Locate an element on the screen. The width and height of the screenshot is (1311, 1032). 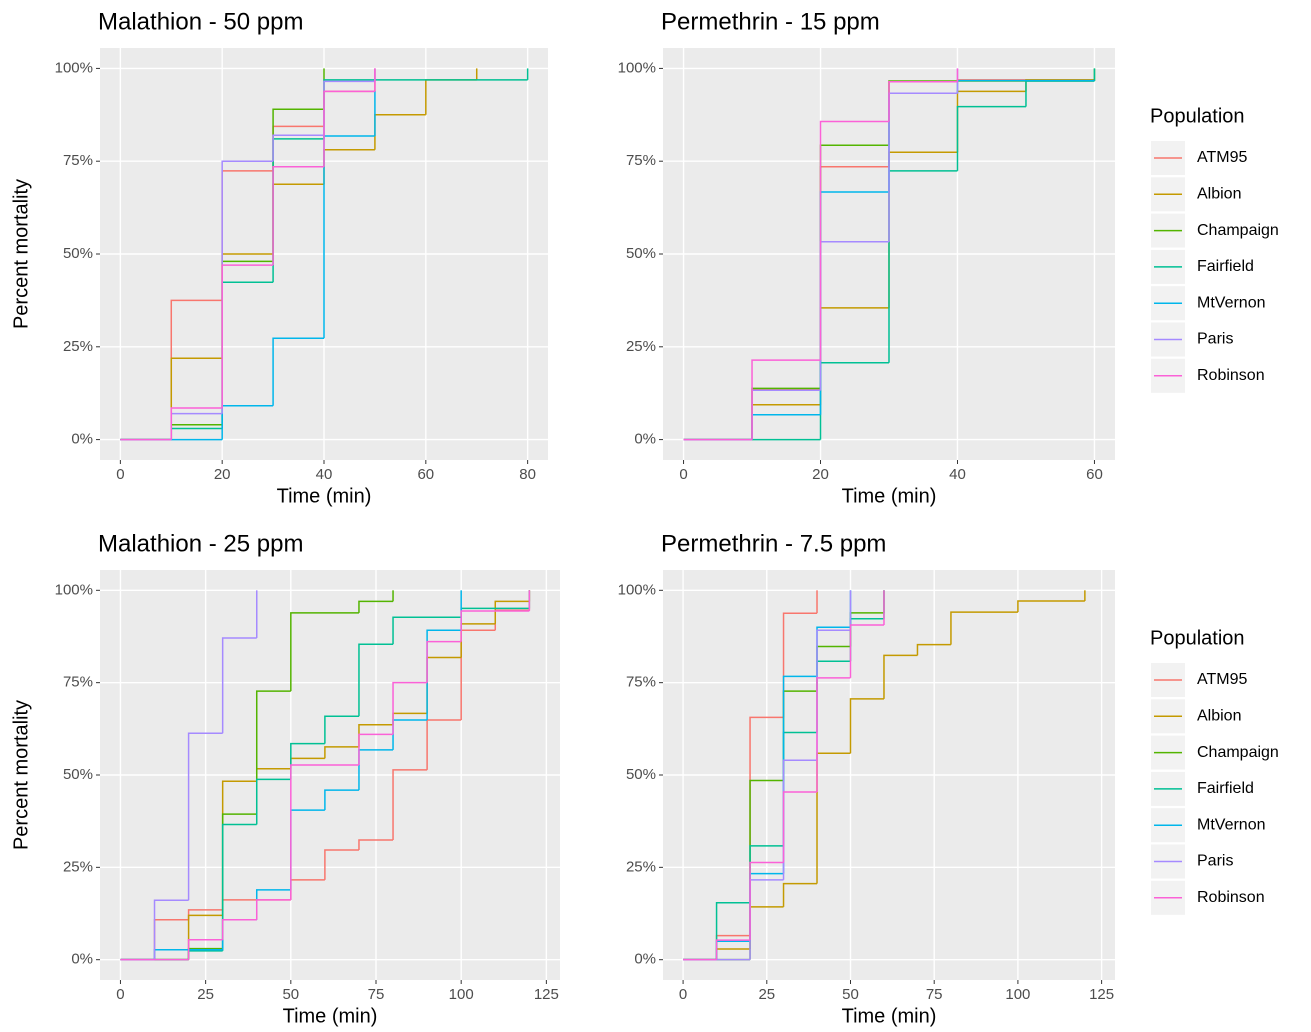
x-tick-label: 60 is located at coordinates (1094, 474).